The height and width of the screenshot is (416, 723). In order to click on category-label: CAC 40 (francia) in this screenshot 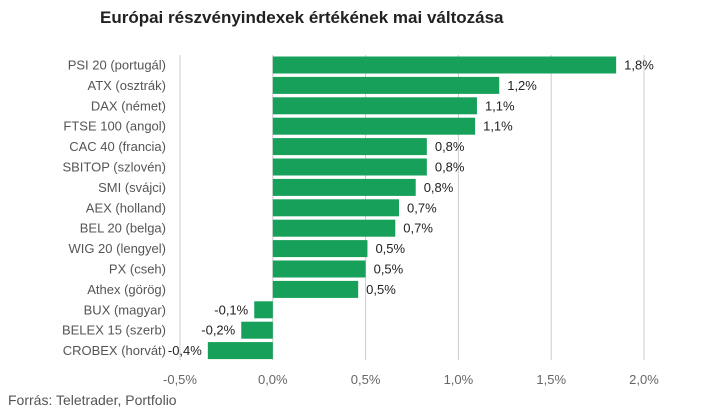, I will do `click(117, 146)`.